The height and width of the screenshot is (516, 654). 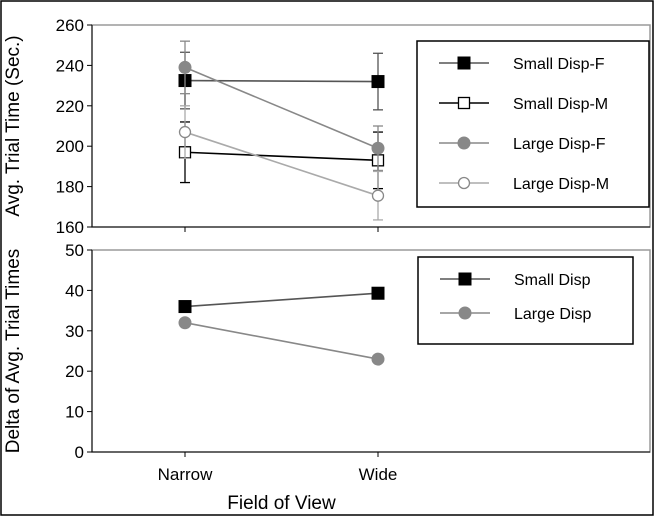 What do you see at coordinates (70, 187) in the screenshot?
I see `y-tick-label: 180` at bounding box center [70, 187].